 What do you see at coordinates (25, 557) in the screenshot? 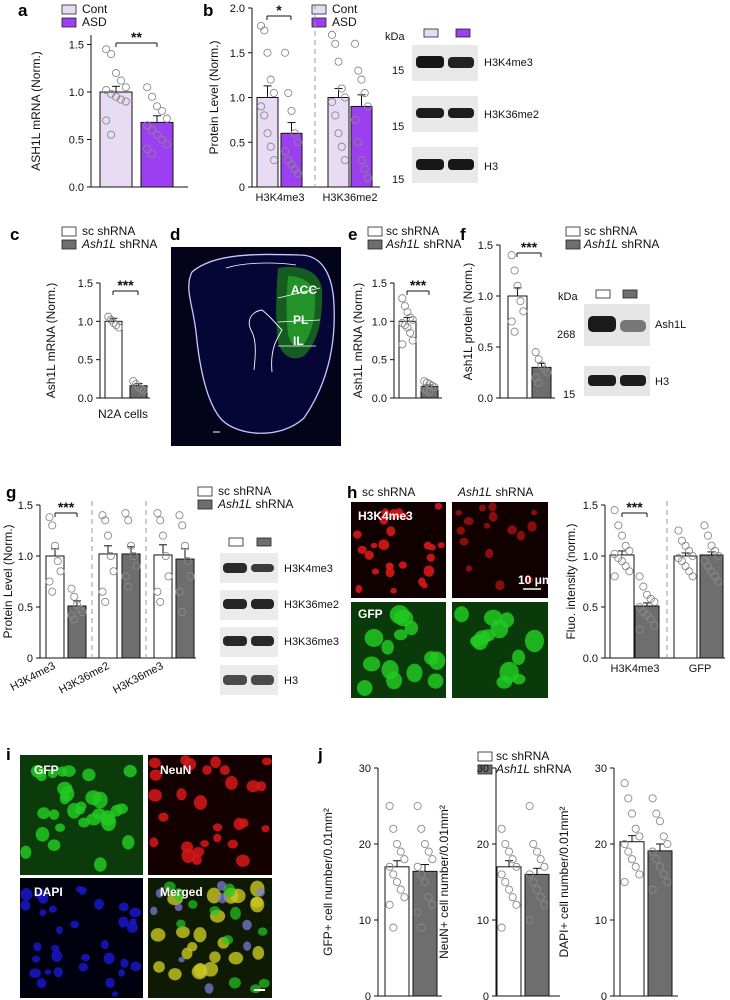
I see `y-tick-label-g: 1.0` at bounding box center [25, 557].